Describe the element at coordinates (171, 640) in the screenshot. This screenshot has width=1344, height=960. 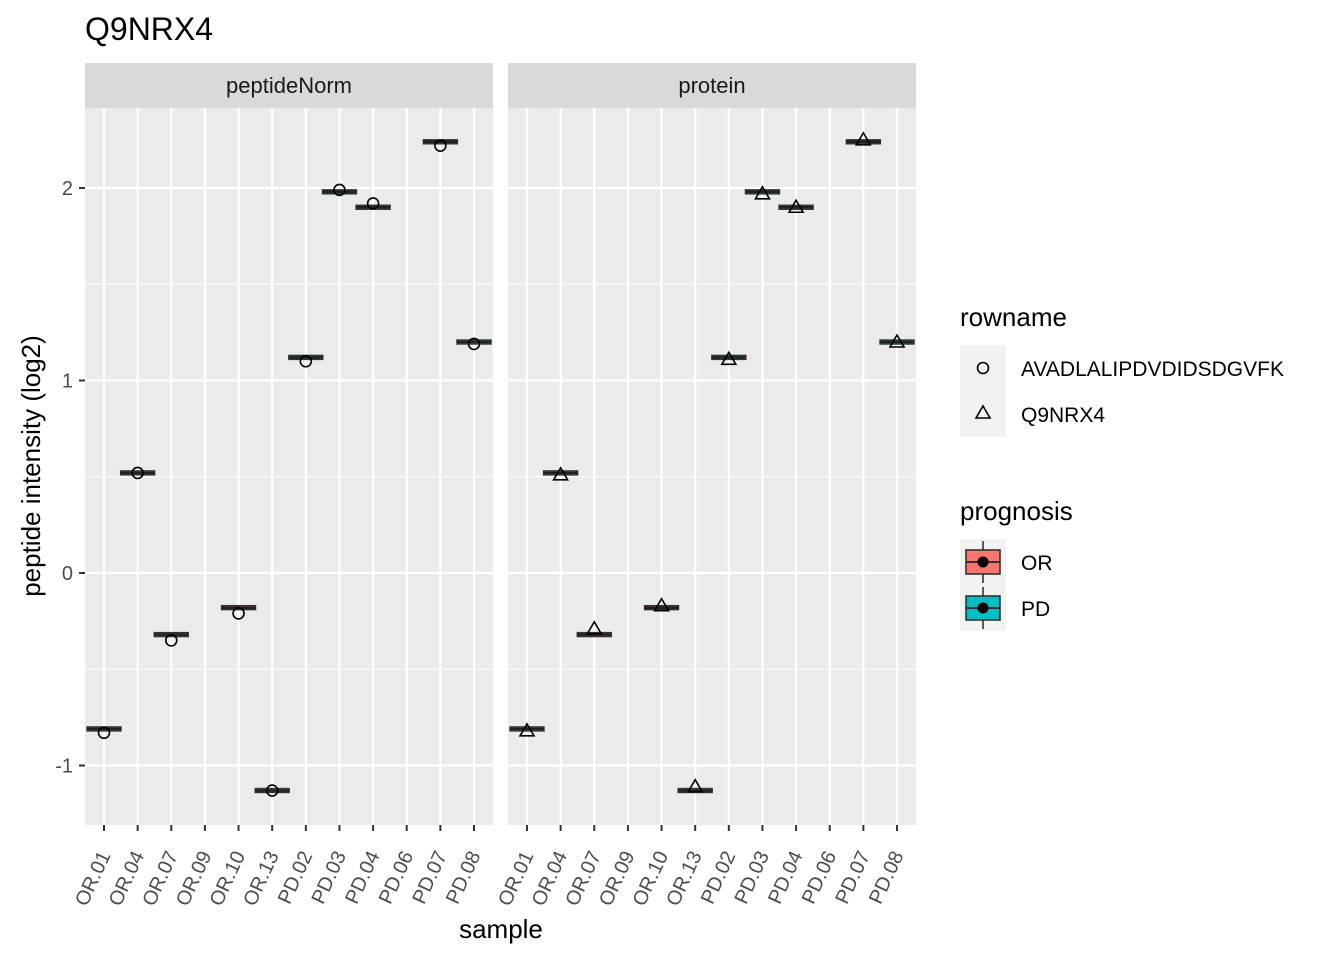
I see `point-circle-OR.07` at that location.